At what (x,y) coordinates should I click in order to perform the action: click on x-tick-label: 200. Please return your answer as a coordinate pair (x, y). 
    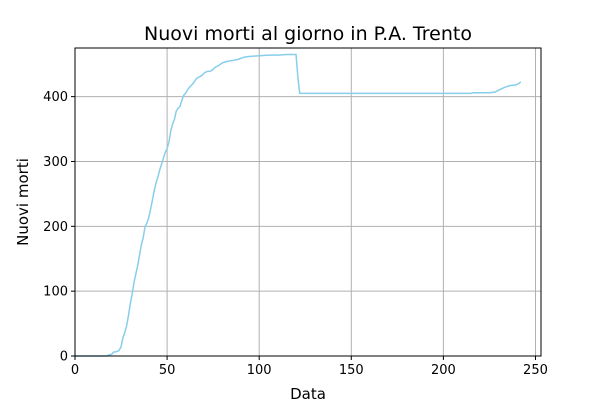
    Looking at the image, I should click on (443, 370).